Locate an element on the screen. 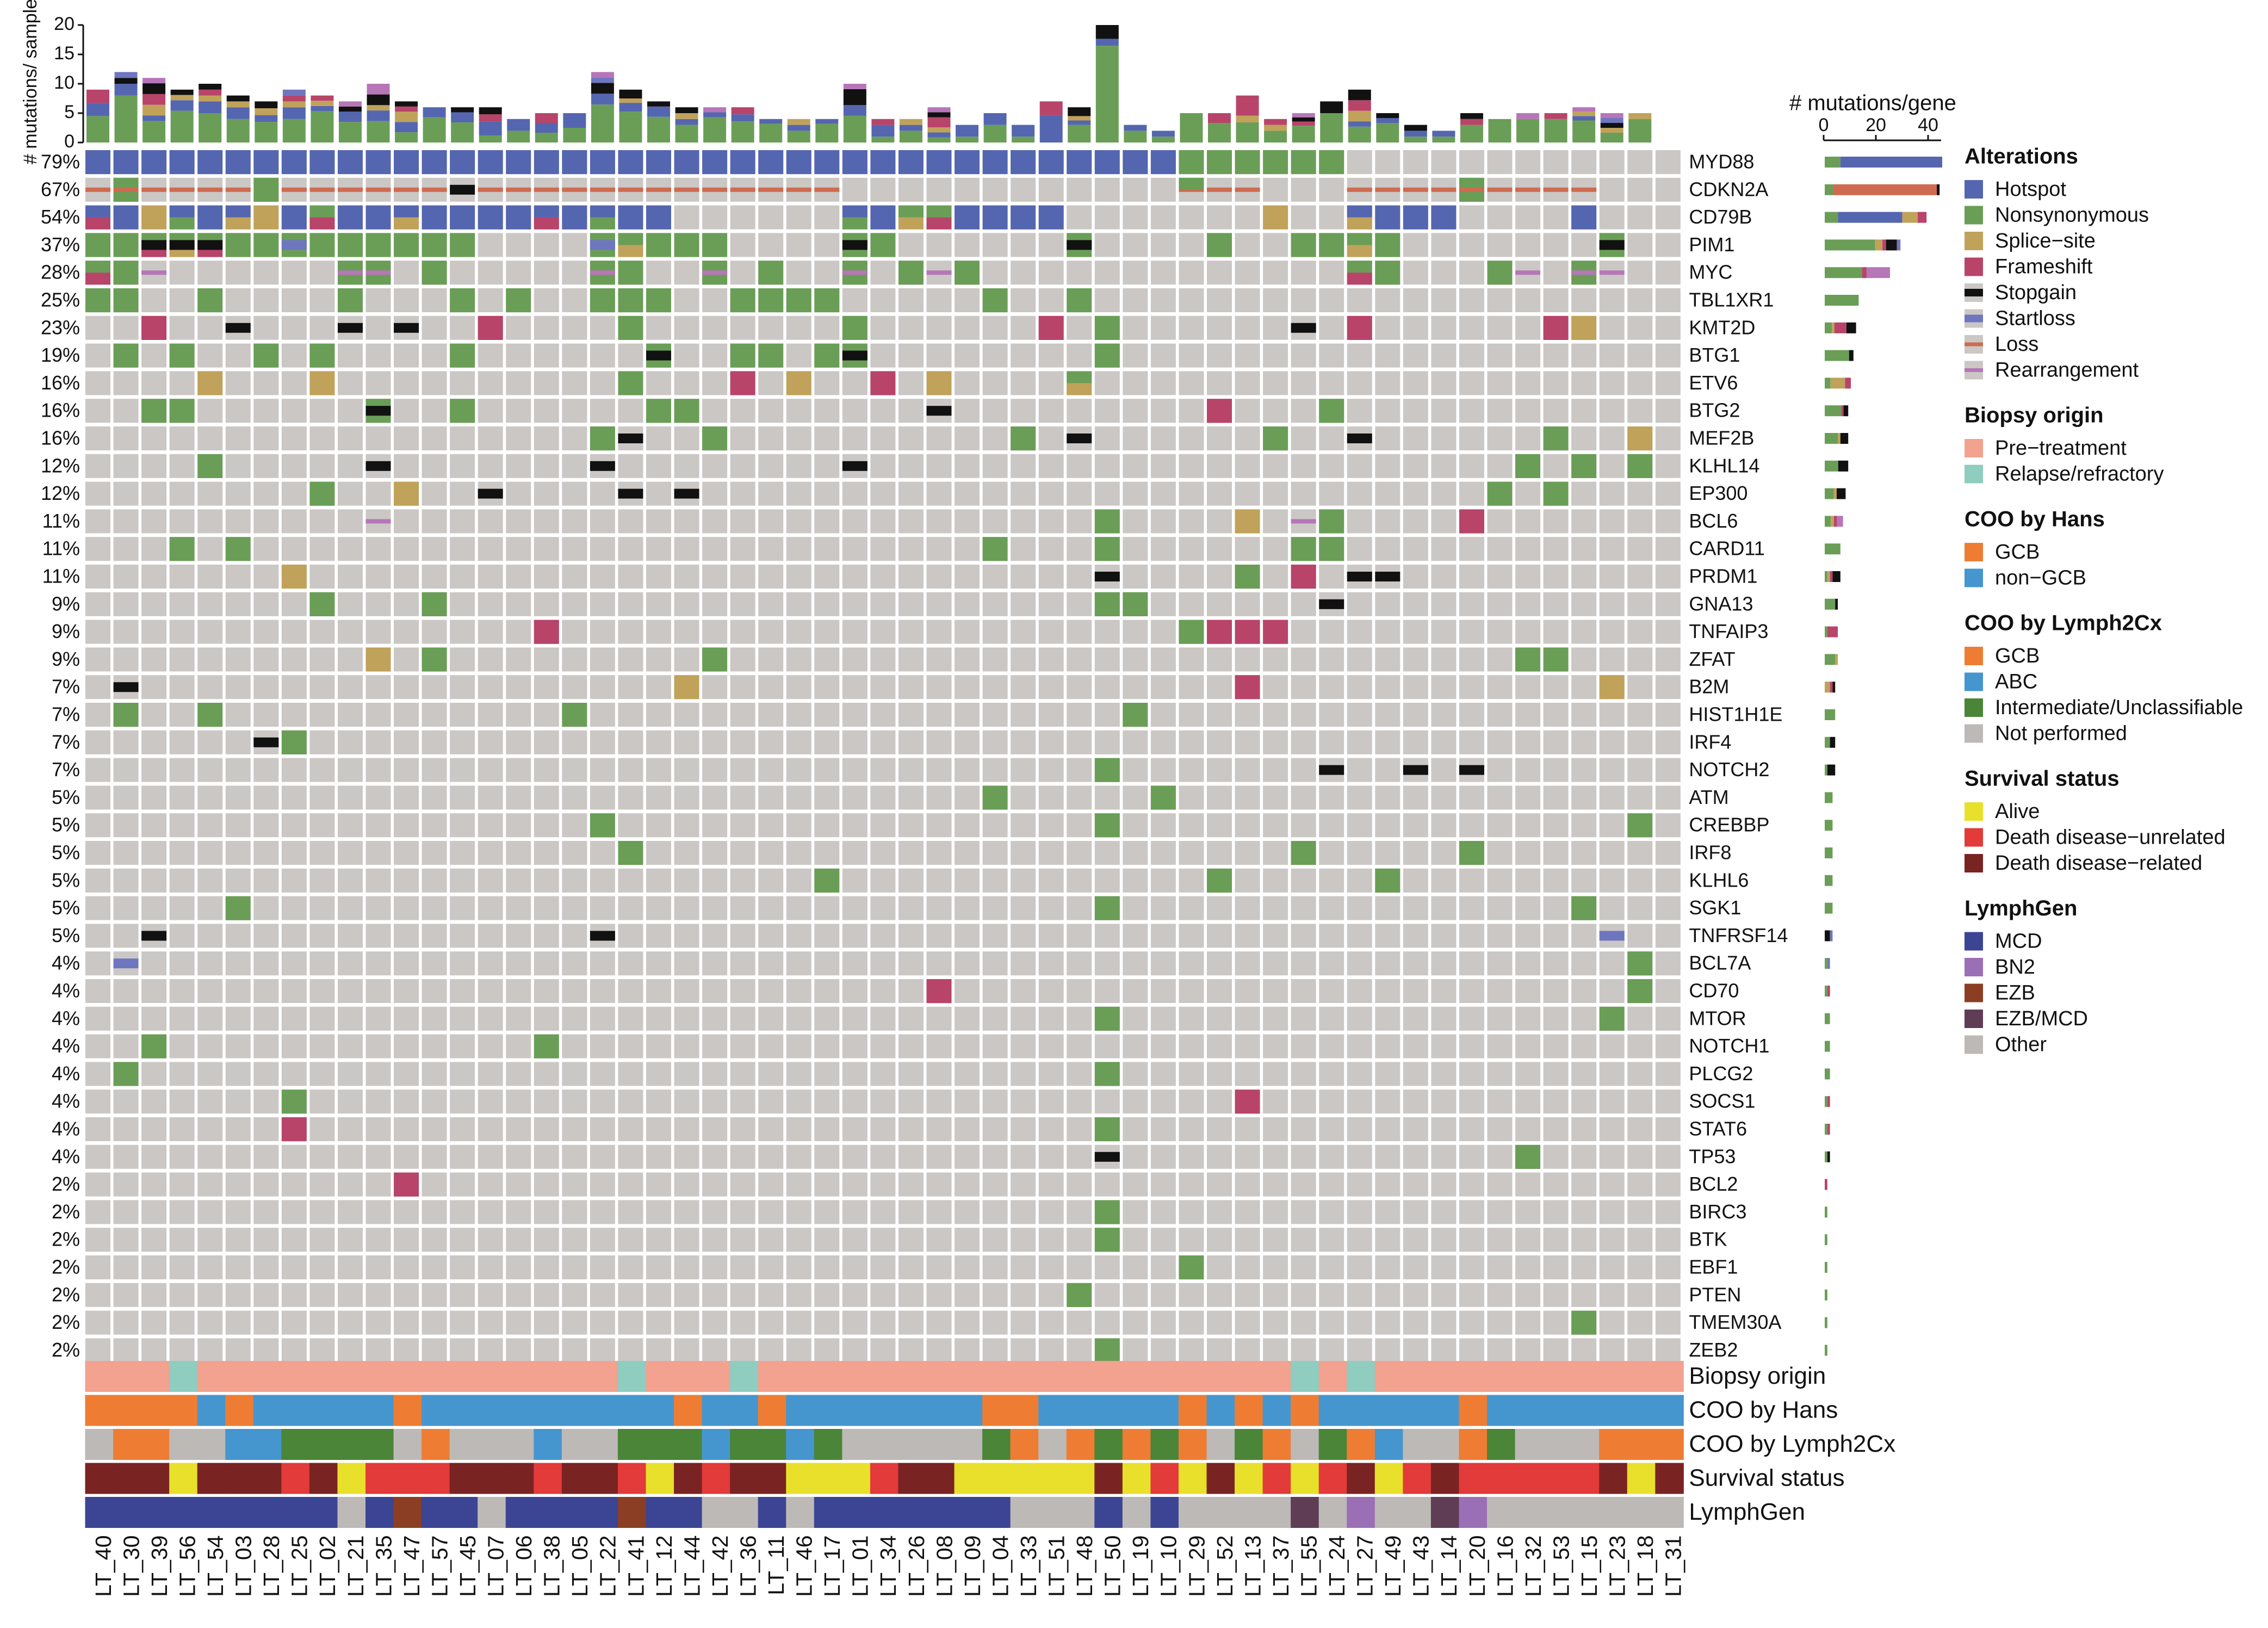  gene-row-hist1h1e is located at coordinates (883, 715).